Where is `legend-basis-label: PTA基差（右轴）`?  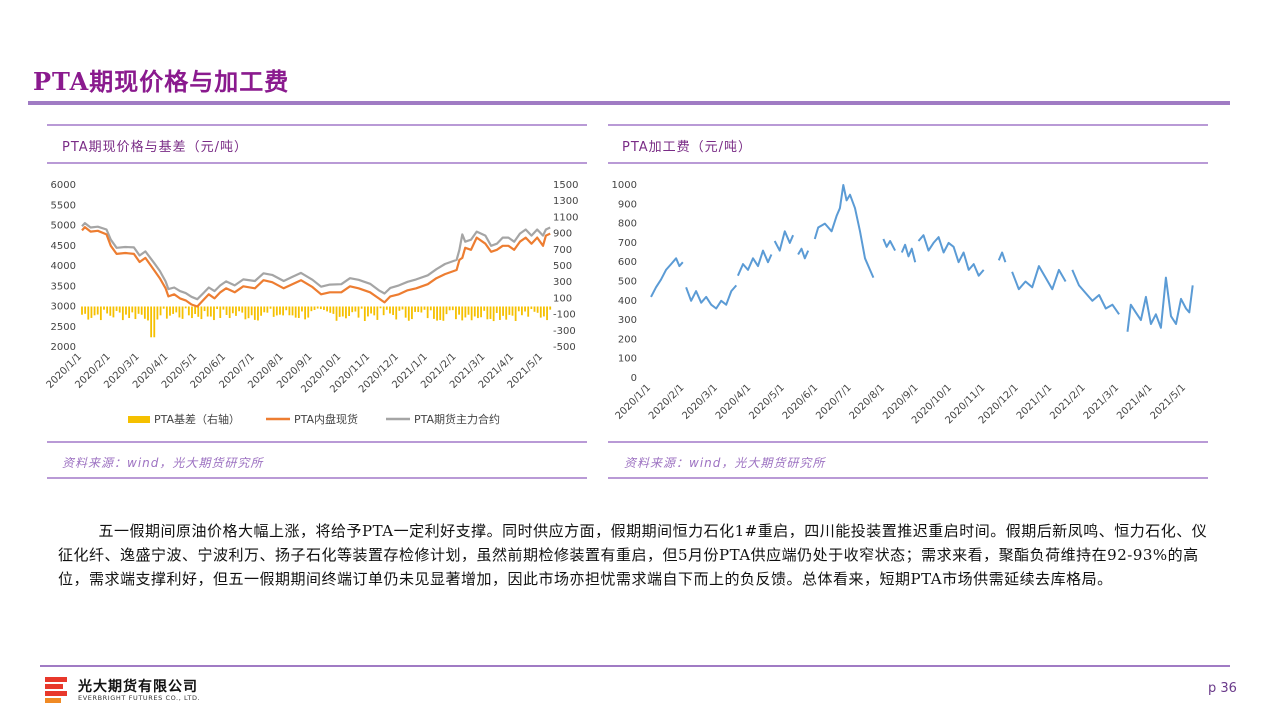 legend-basis-label: PTA基差（右轴） is located at coordinates (197, 419).